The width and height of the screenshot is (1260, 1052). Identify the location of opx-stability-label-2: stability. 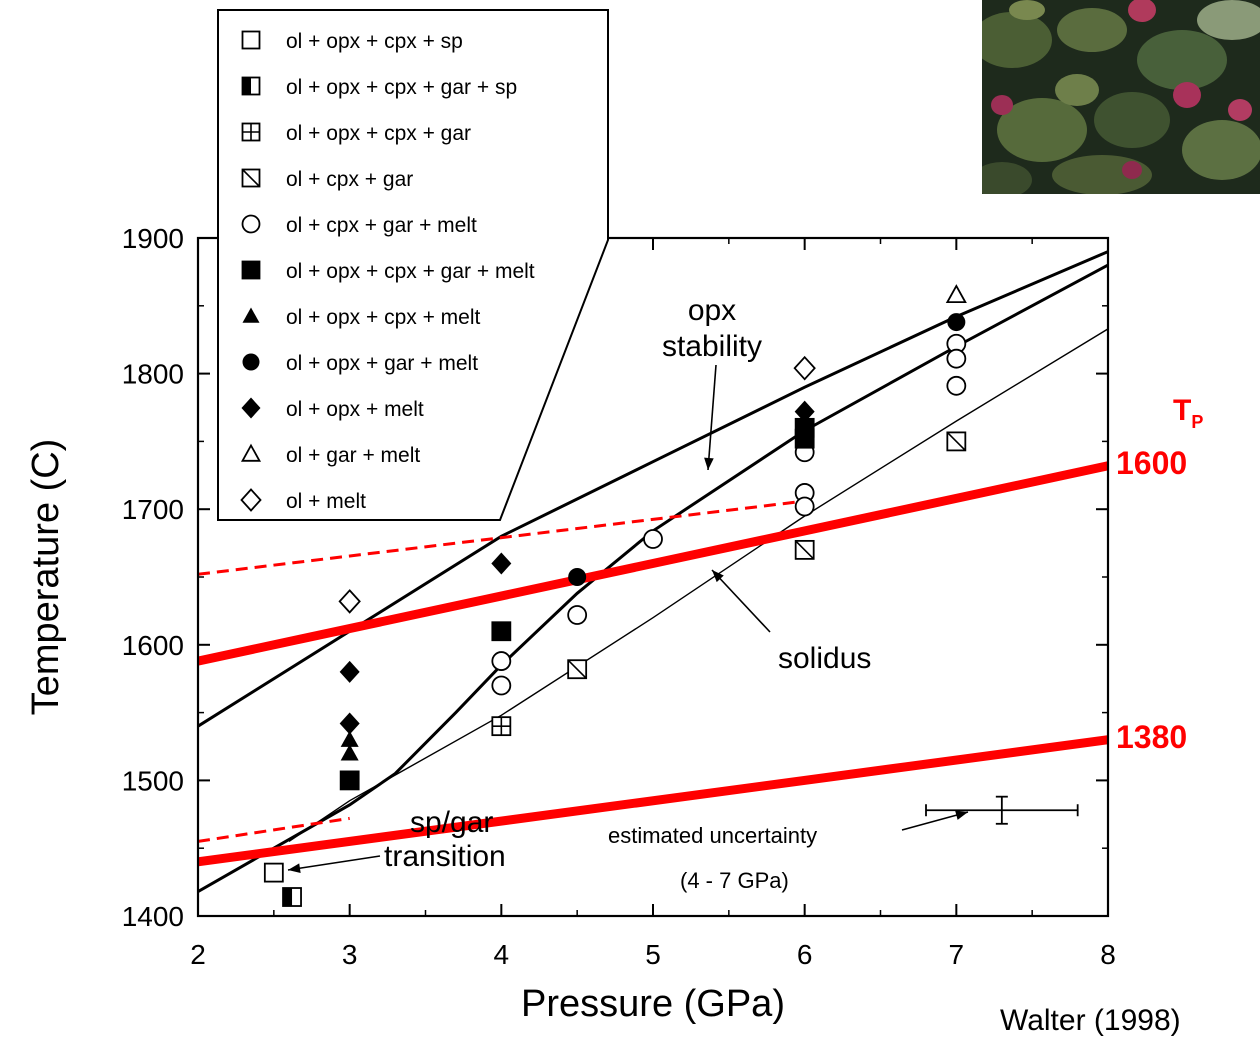
(712, 346).